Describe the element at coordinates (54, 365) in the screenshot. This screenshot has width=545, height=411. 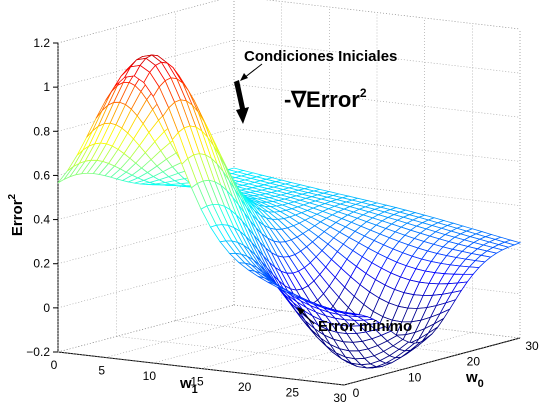
I see `x-tick-label: 0` at that location.